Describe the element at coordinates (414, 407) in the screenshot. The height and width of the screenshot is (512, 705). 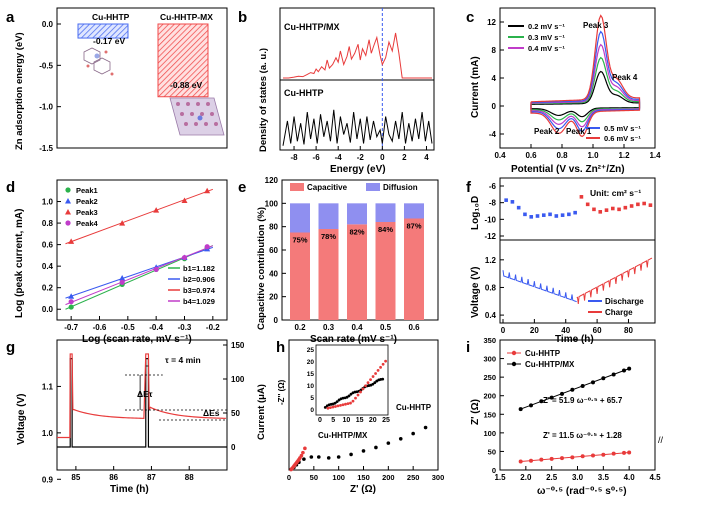
I see `series-label-h-0: Cu-HHTP` at that location.